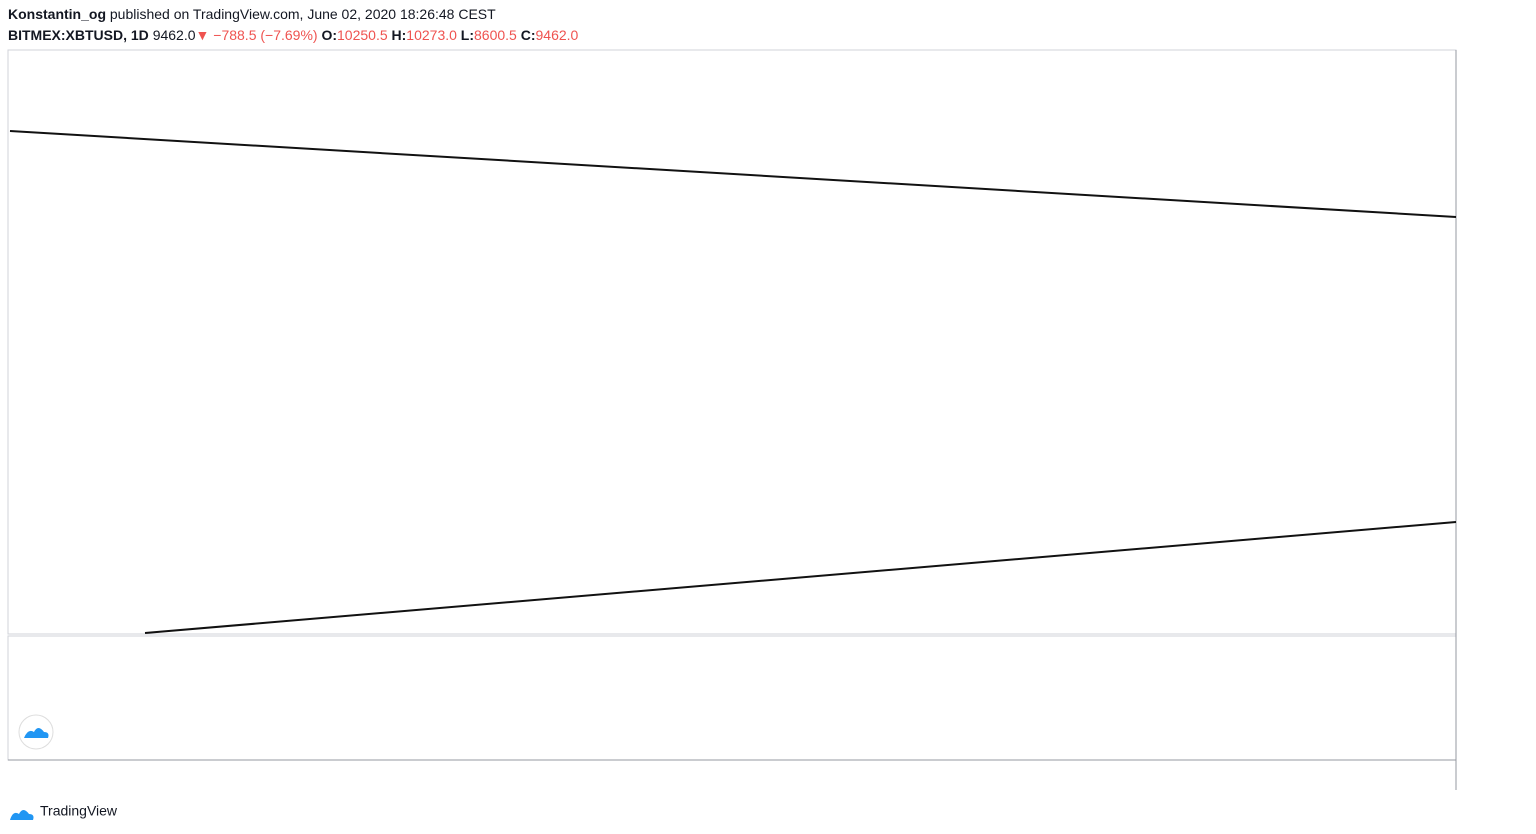 The height and width of the screenshot is (834, 1536). What do you see at coordinates (557, 35) in the screenshot?
I see `close: 9462.0` at bounding box center [557, 35].